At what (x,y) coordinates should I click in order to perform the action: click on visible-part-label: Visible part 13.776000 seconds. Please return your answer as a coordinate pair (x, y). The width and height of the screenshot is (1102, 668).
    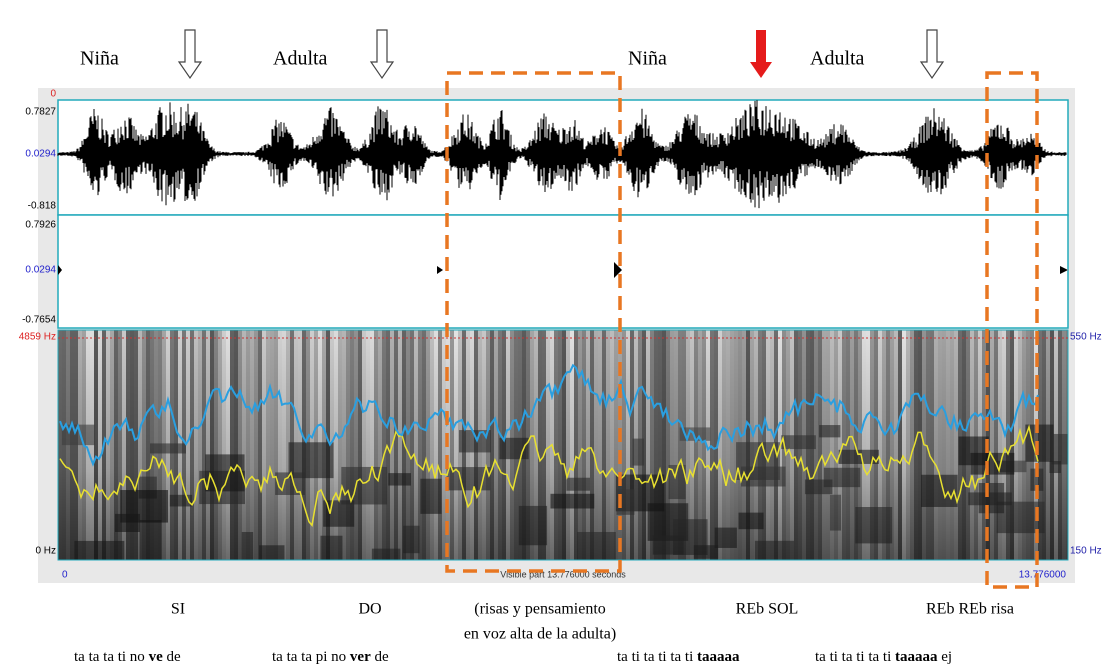
    Looking at the image, I should click on (563, 574).